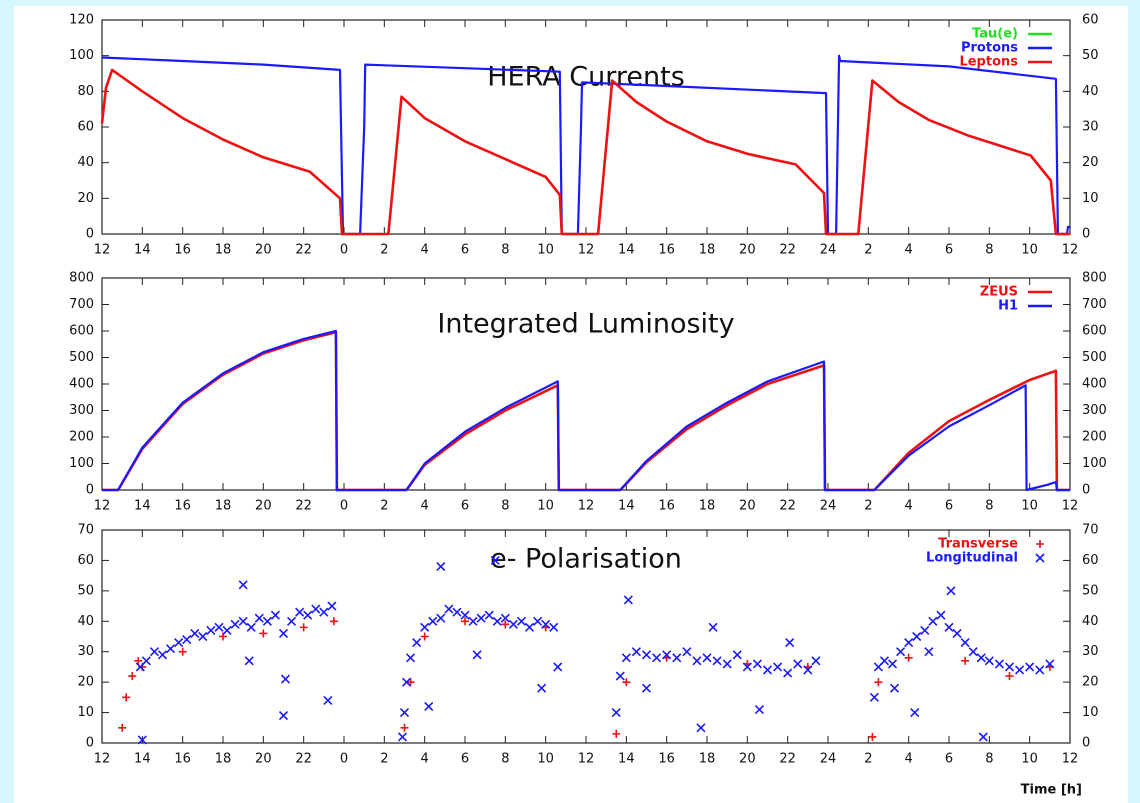 This screenshot has height=803, width=1140. Describe the element at coordinates (988, 62) in the screenshot. I see `legend-label: Leptons` at that location.